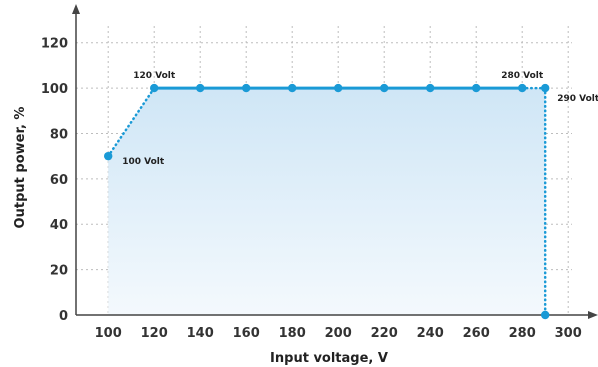  I want to click on x-tick-label: 120, so click(154, 333).